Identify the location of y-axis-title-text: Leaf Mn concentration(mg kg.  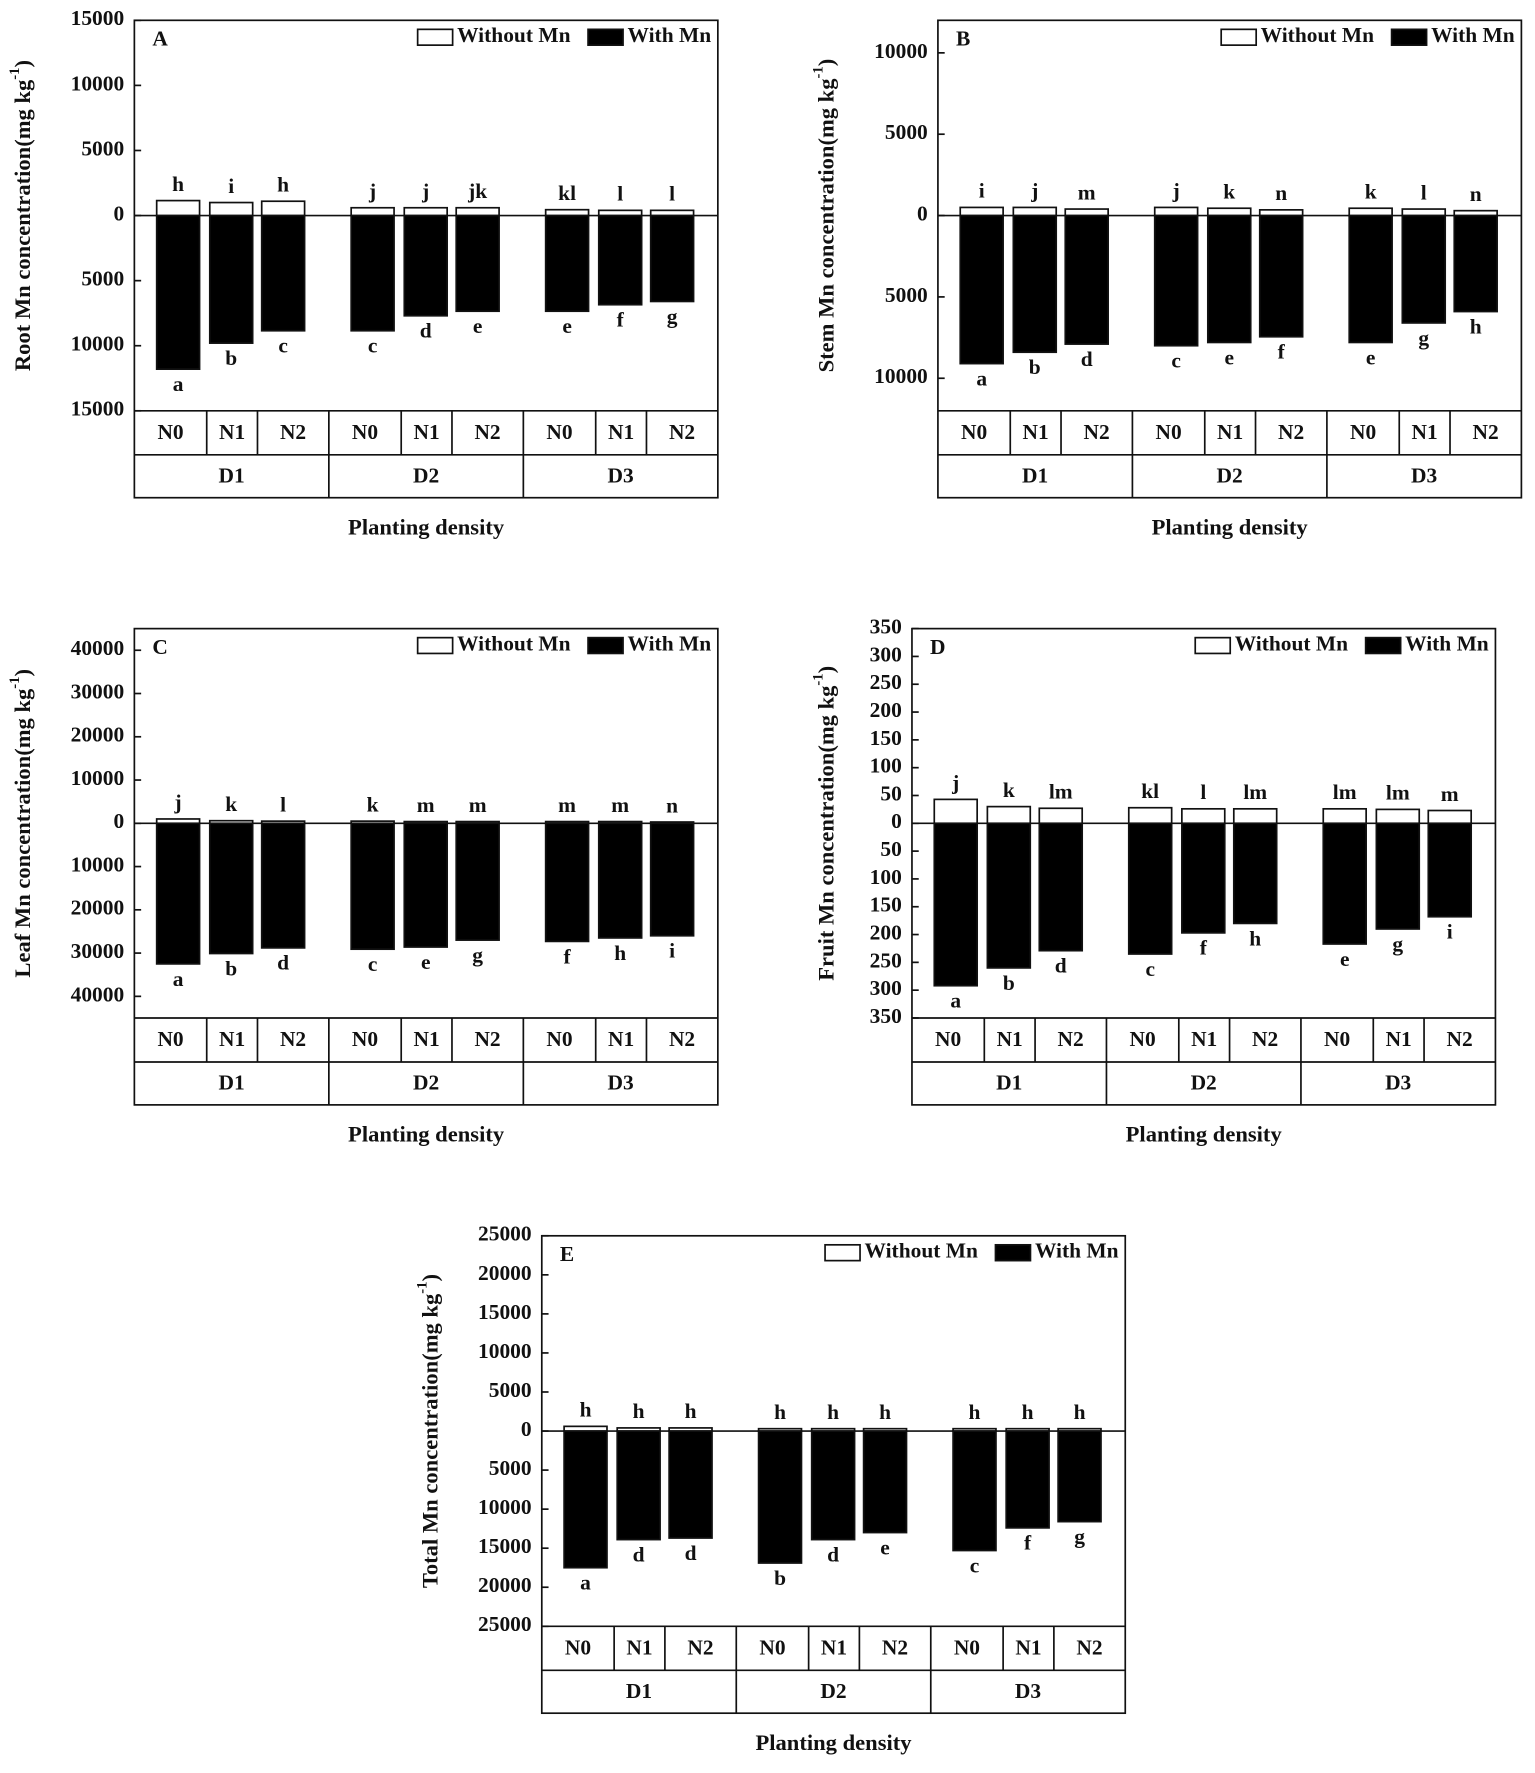
(22, 833).